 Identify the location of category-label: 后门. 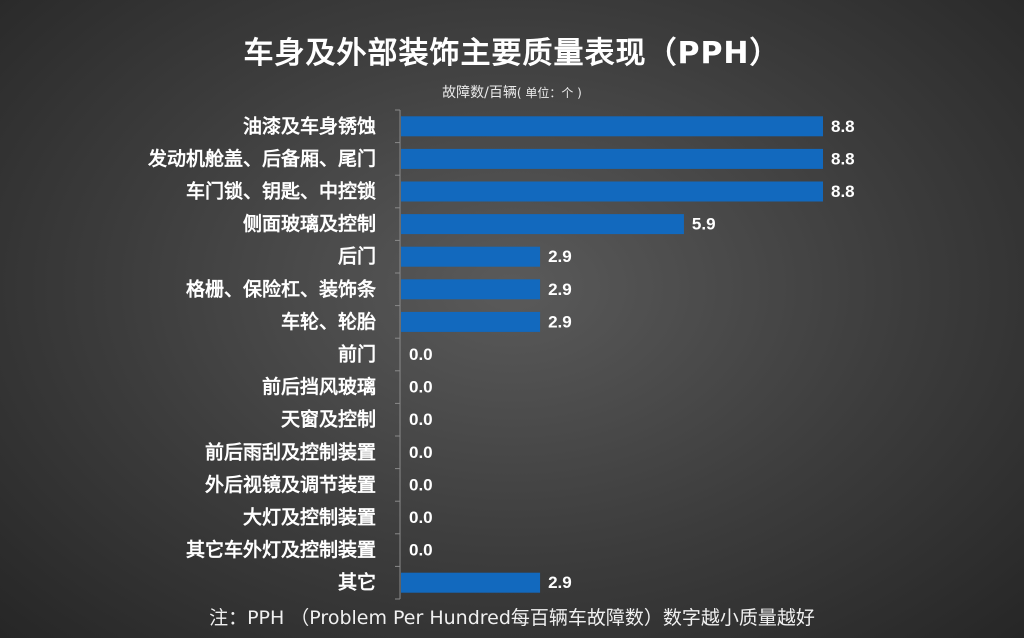
(357, 256).